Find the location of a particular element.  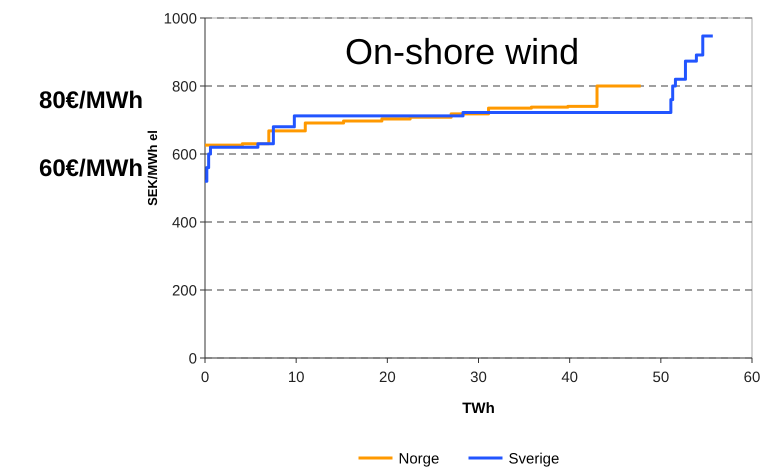

x-tick-label: 60 is located at coordinates (752, 377).